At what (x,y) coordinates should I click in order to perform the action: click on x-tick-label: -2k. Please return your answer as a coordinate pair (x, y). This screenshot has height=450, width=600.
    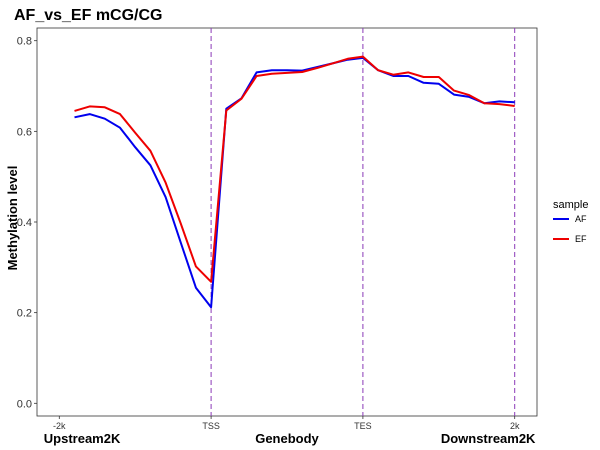
    Looking at the image, I should click on (59, 426).